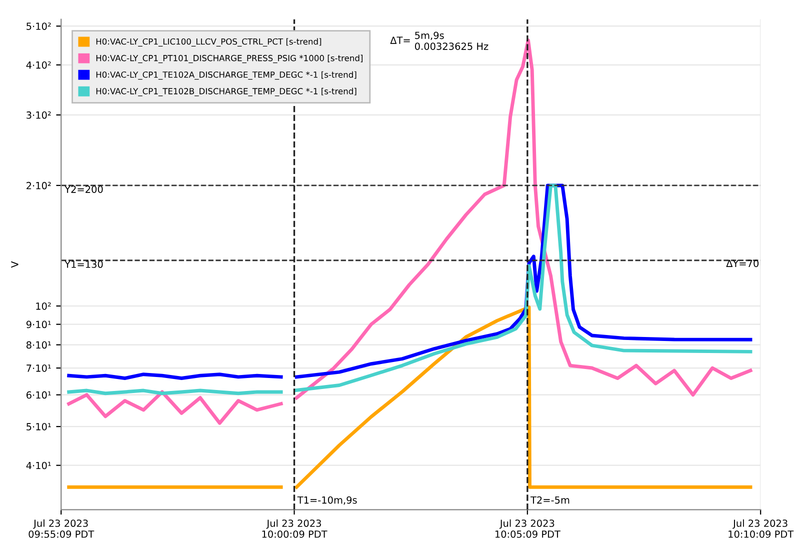  Describe the element at coordinates (38, 324) in the screenshot. I see `y-tick-label: 9·10¹` at that location.